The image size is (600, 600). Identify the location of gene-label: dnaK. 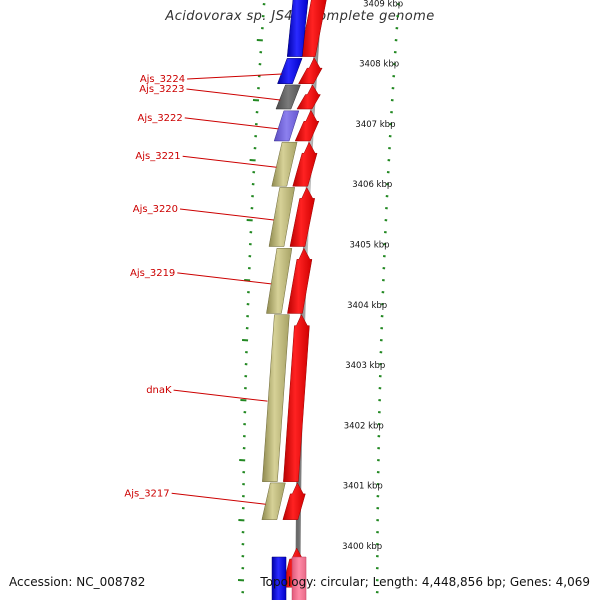
(159, 390).